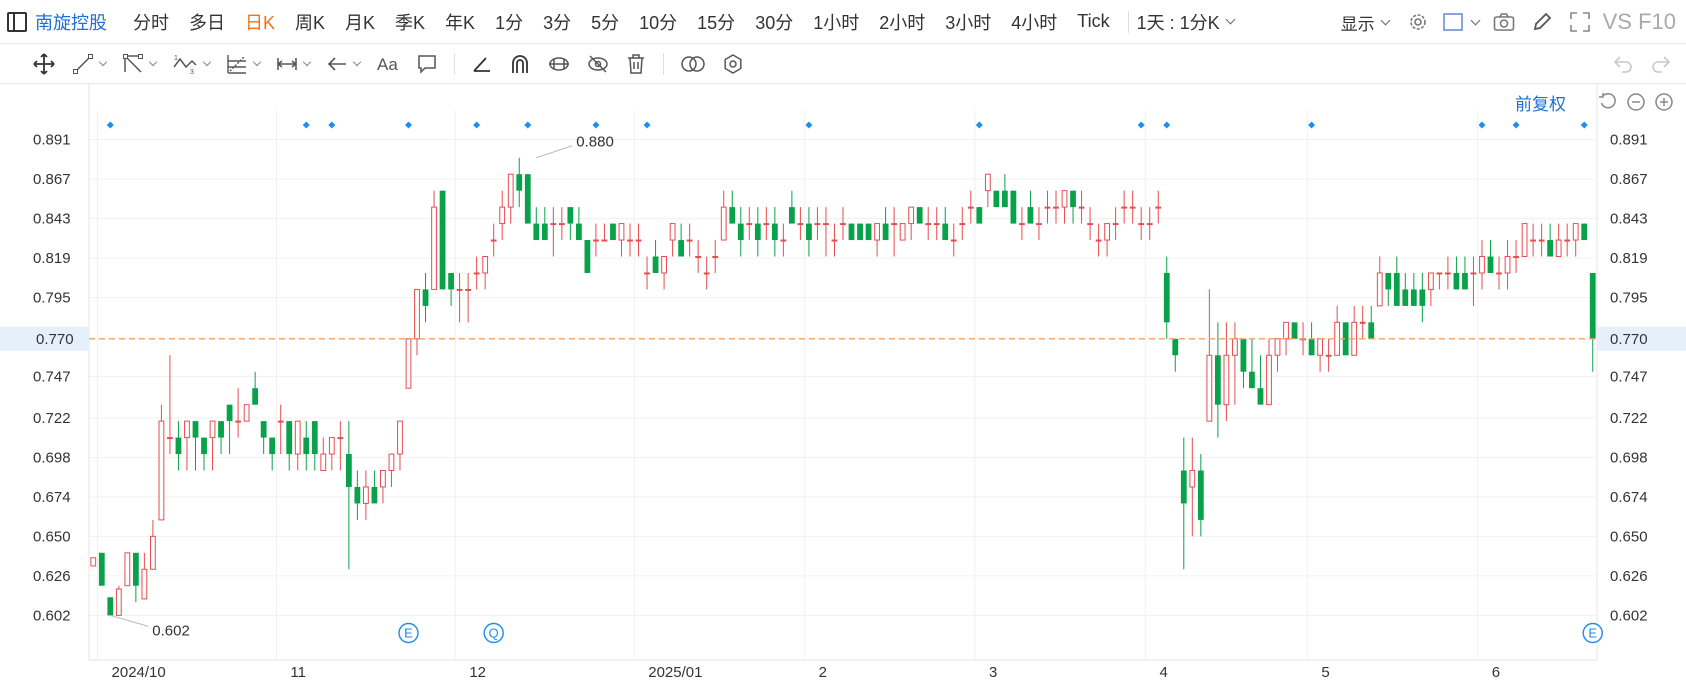 The image size is (1686, 687). Describe the element at coordinates (360, 22) in the screenshot. I see `period-tab: 月K` at that location.